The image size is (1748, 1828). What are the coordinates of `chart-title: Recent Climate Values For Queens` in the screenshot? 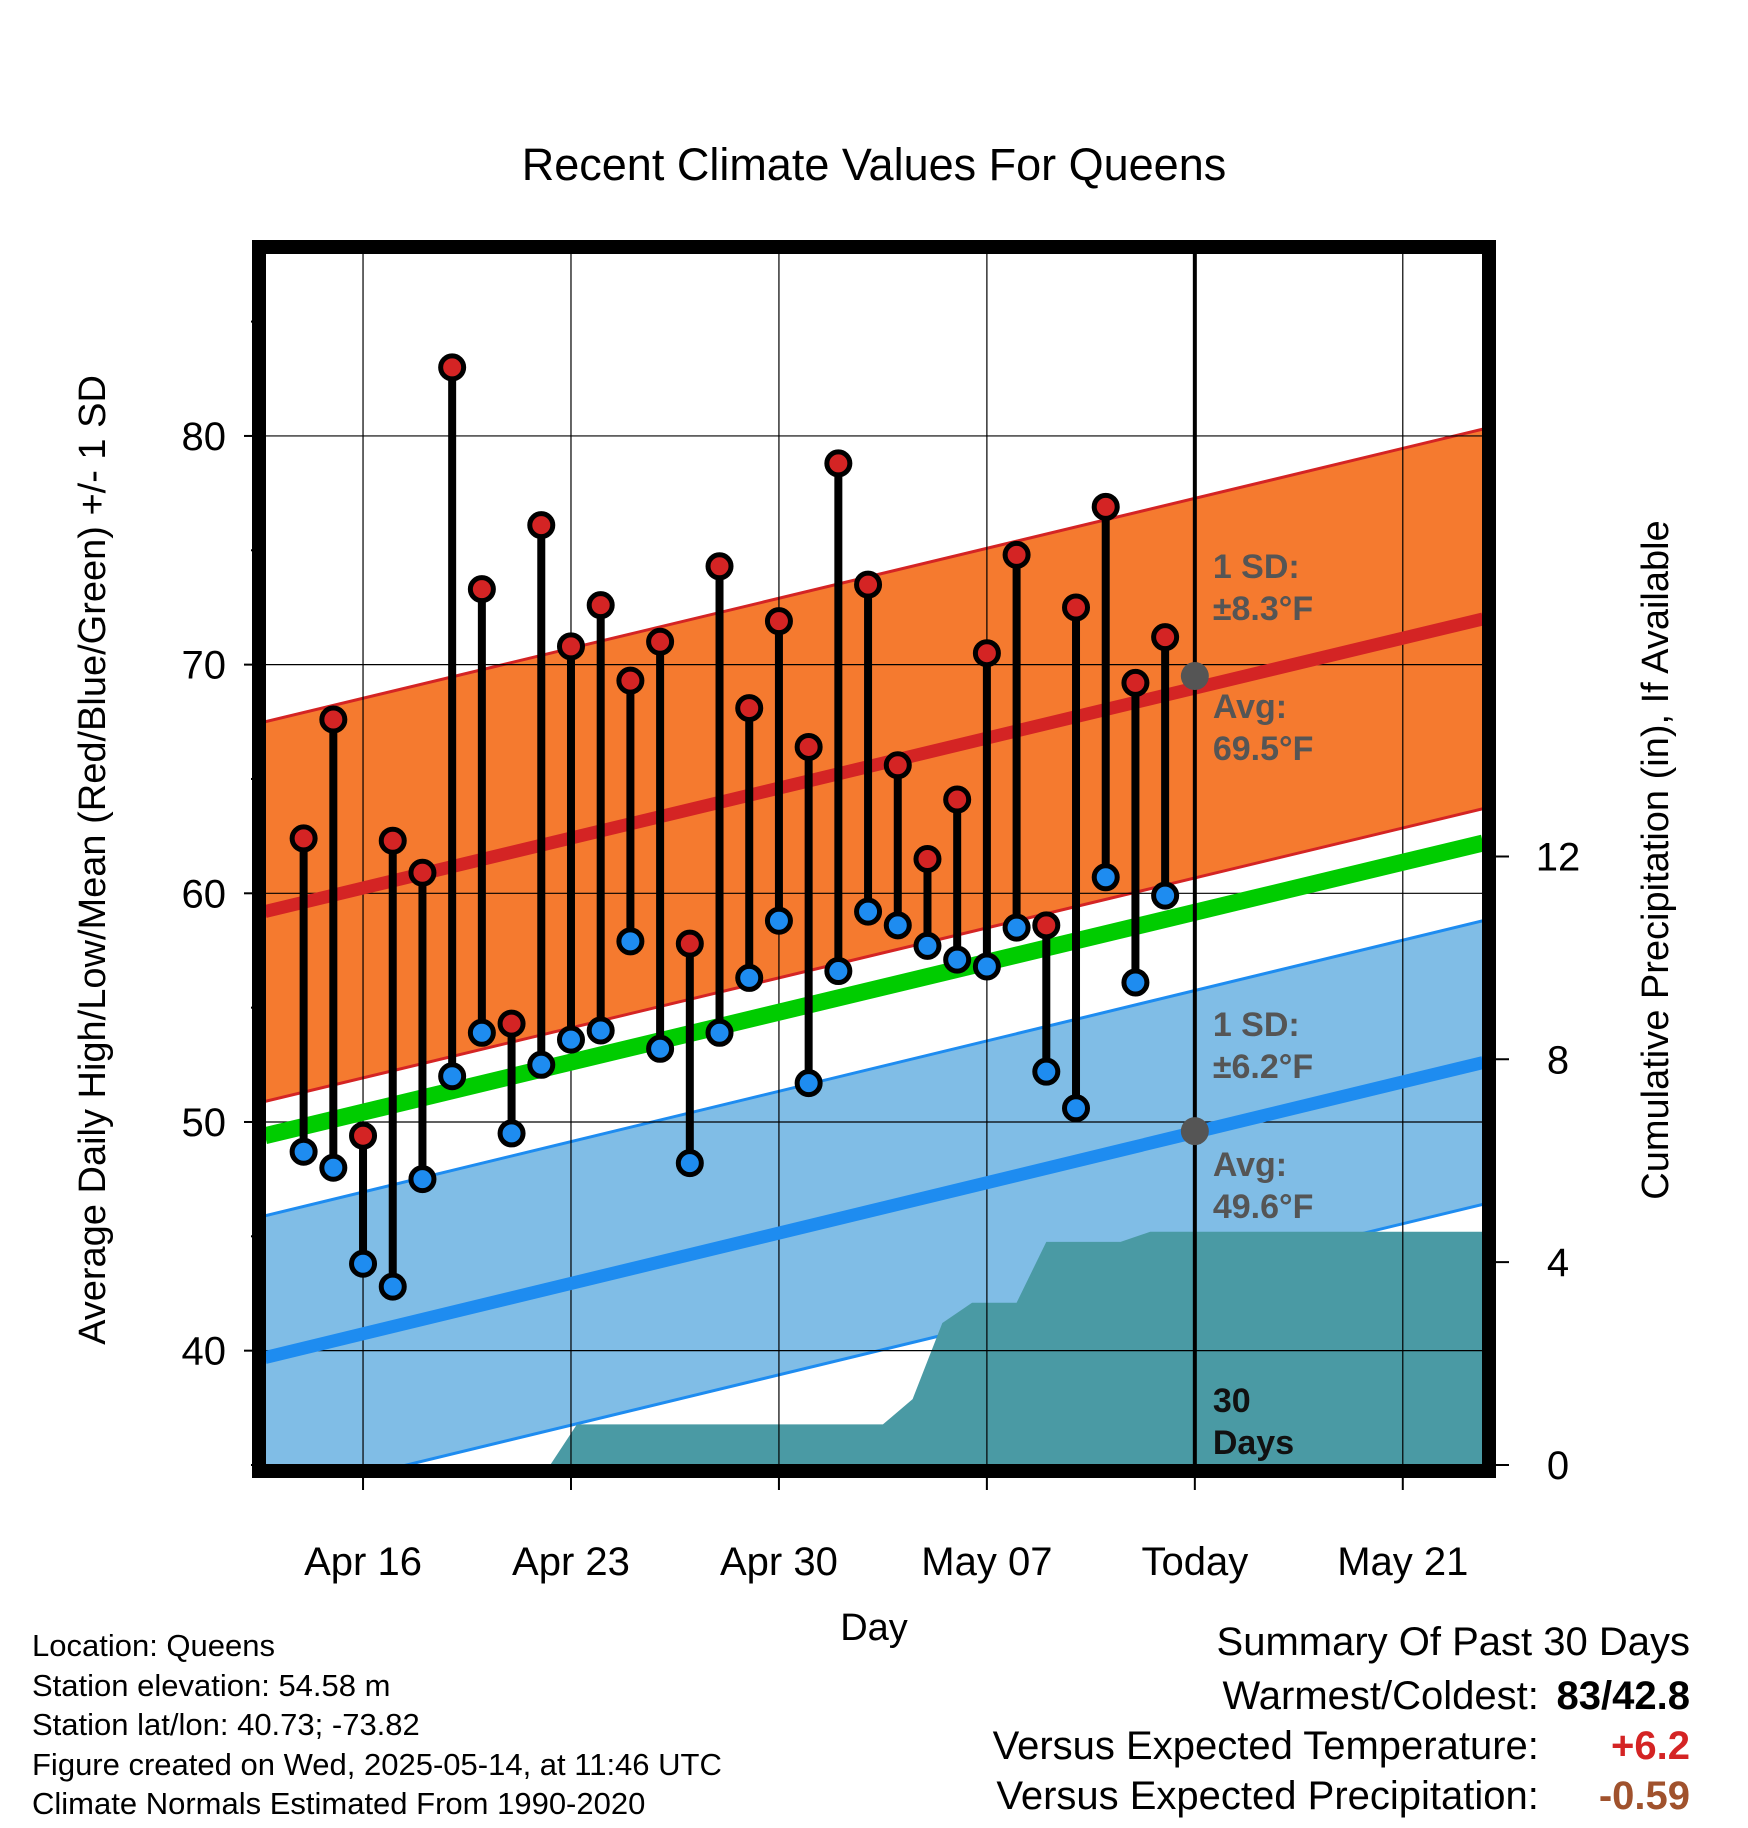 It's located at (874, 164).